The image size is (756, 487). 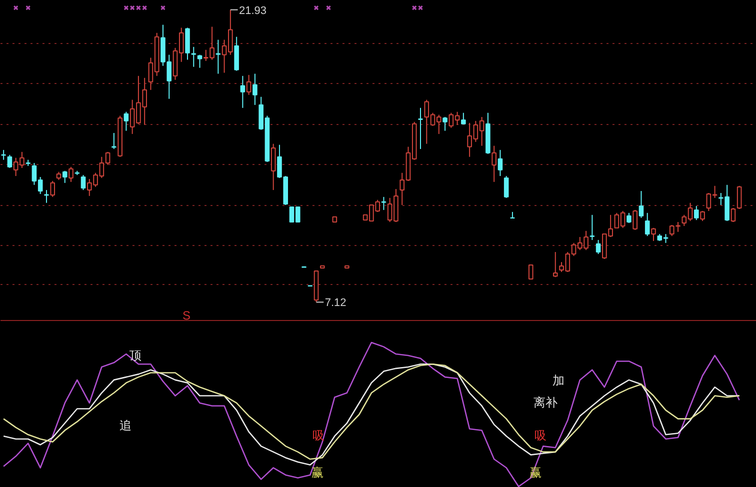 I want to click on annotation: 离补, so click(x=546, y=403).